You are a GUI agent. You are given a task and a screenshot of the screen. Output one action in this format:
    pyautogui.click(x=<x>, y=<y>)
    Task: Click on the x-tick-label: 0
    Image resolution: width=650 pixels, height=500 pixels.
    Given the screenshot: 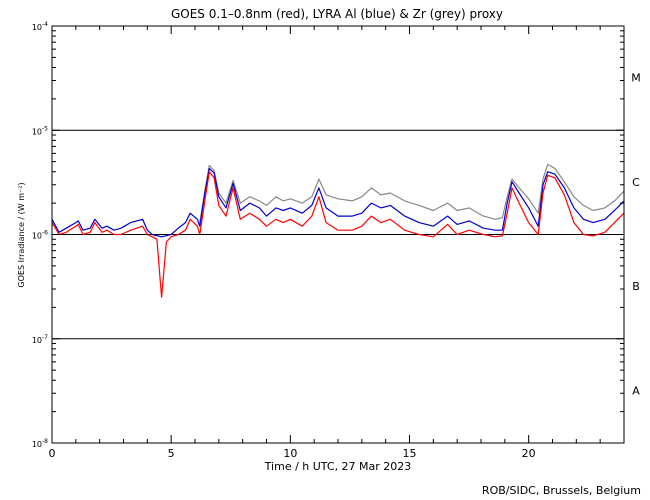 What is the action you would take?
    pyautogui.click(x=52, y=453)
    